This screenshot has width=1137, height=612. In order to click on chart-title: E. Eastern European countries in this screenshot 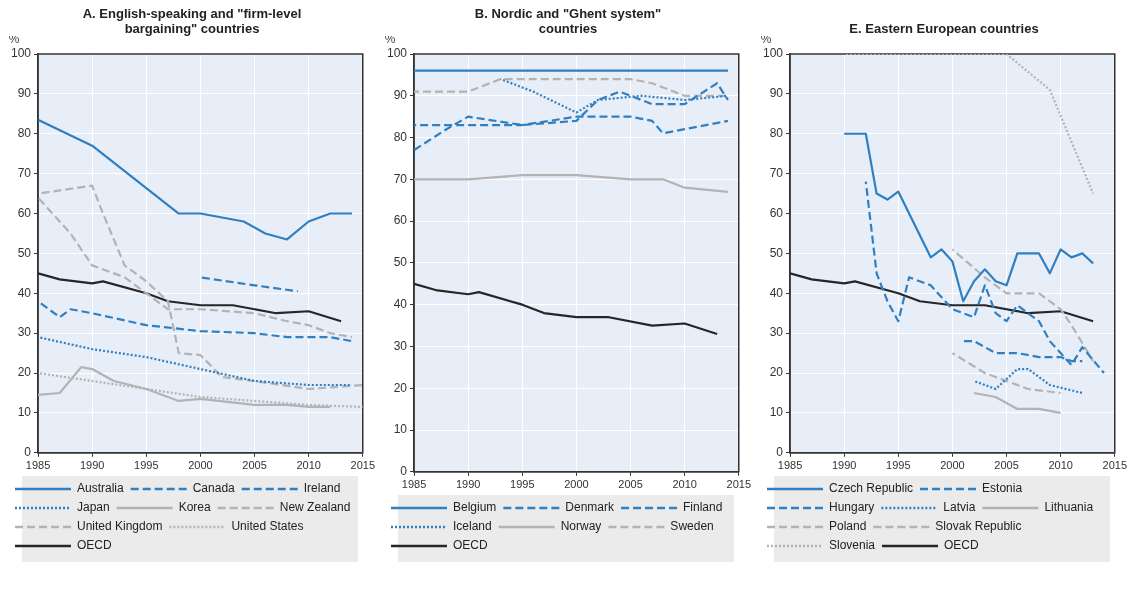, I will do `click(944, 28)`.